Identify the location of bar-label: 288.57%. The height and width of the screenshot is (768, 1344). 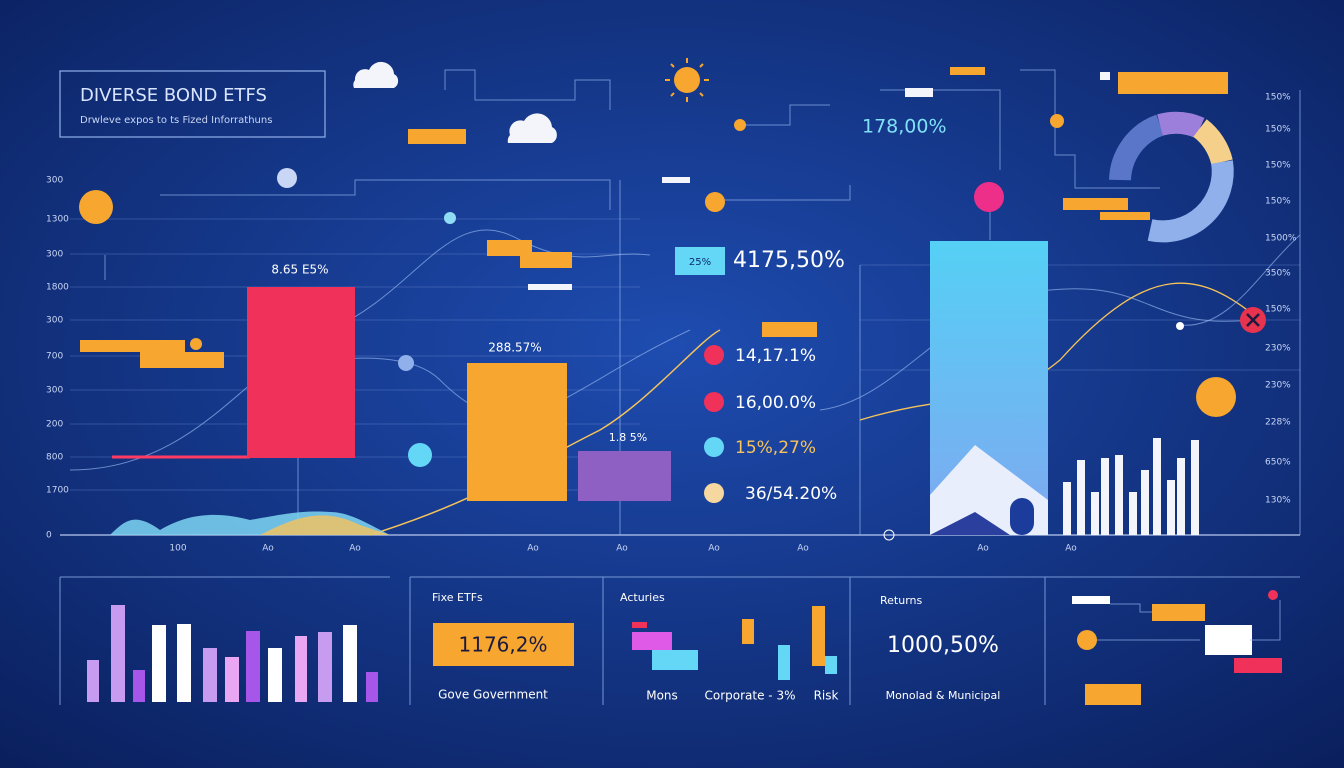
(514, 348).